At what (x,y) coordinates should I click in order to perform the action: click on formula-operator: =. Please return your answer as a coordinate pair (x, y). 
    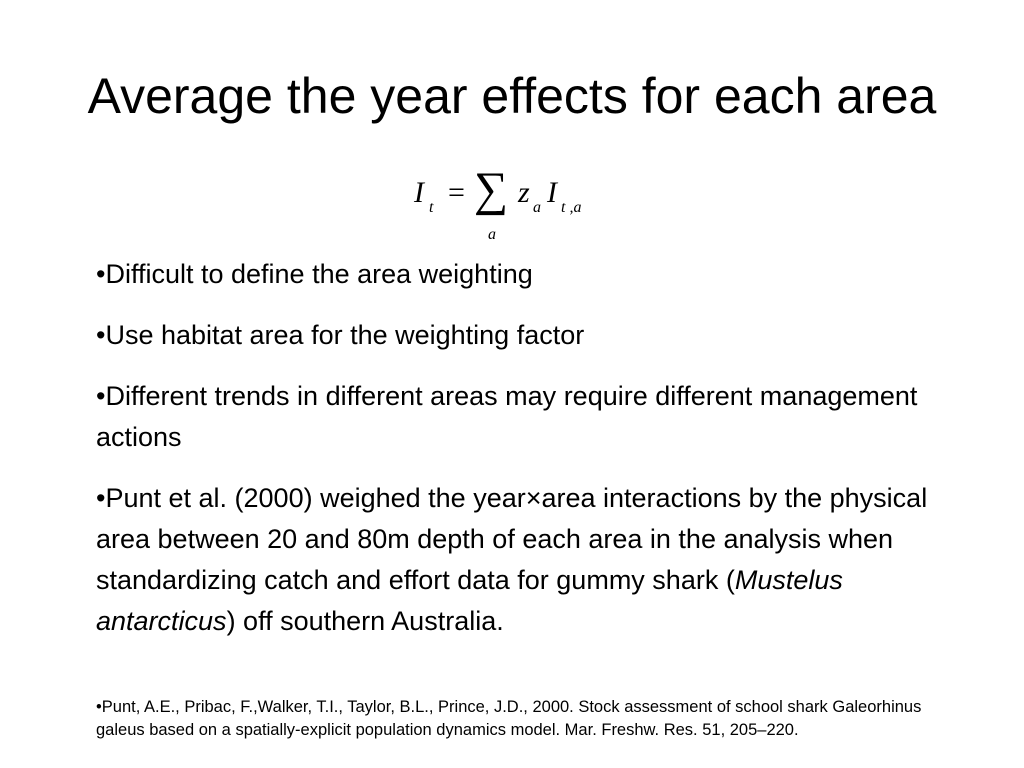
    Looking at the image, I should click on (456, 192).